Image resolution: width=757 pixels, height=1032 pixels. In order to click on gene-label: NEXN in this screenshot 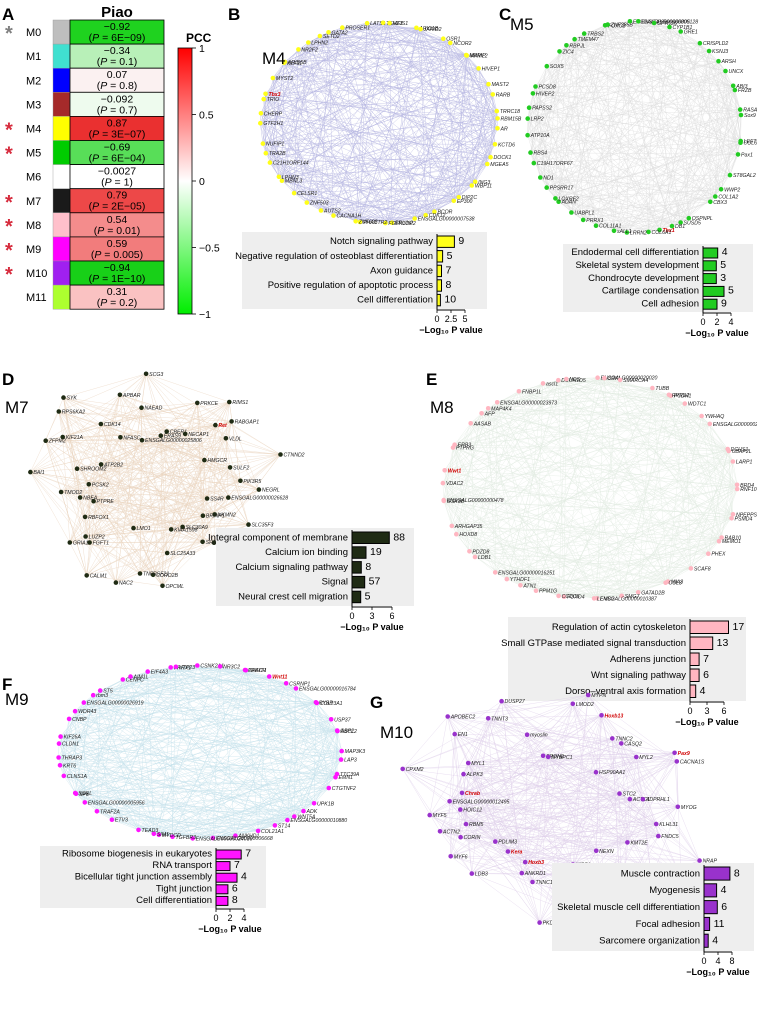, I will do `click(606, 852)`.